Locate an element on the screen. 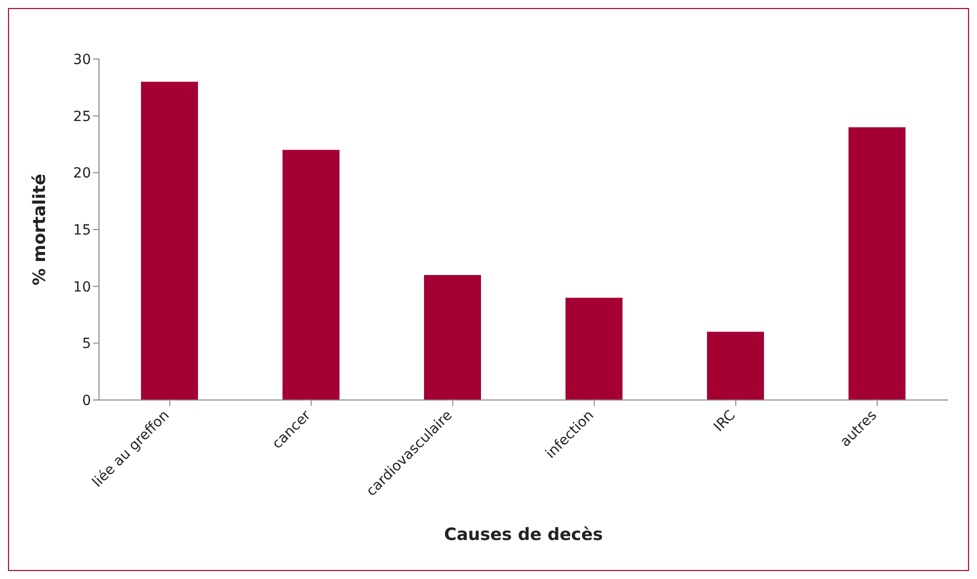 This screenshot has height=579, width=977. y-tick-label: 30 is located at coordinates (82, 60).